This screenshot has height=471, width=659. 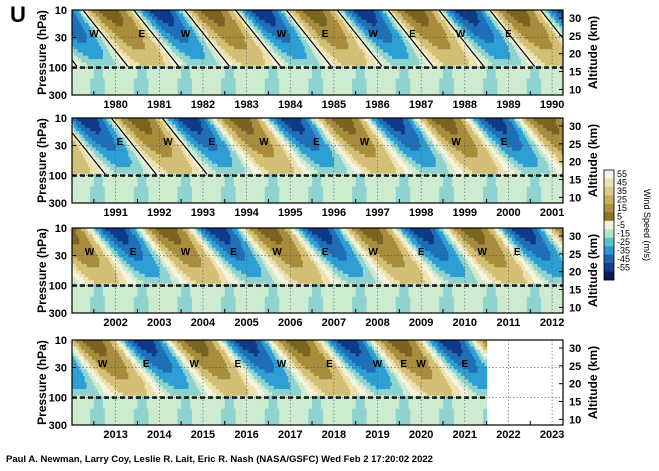 I want to click on x-tick-label: 2008, so click(x=377, y=323).